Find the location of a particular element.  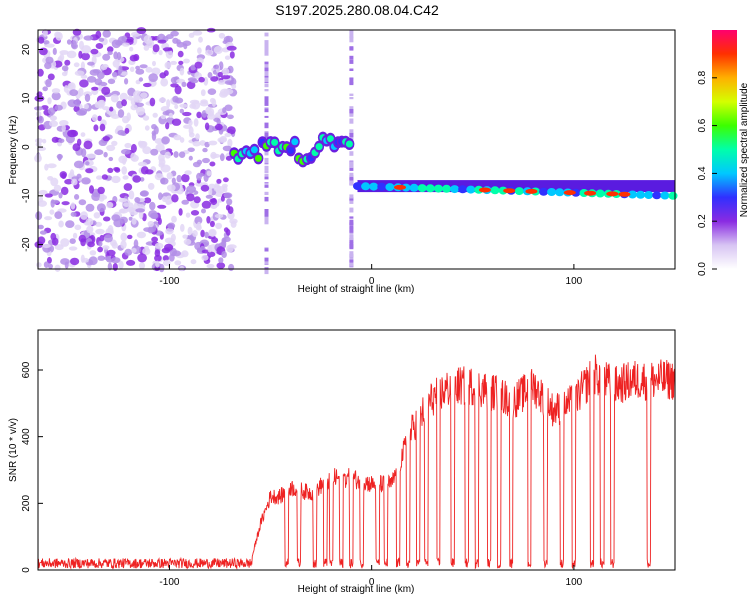

y-tick-label: -20 is located at coordinates (26, 244).